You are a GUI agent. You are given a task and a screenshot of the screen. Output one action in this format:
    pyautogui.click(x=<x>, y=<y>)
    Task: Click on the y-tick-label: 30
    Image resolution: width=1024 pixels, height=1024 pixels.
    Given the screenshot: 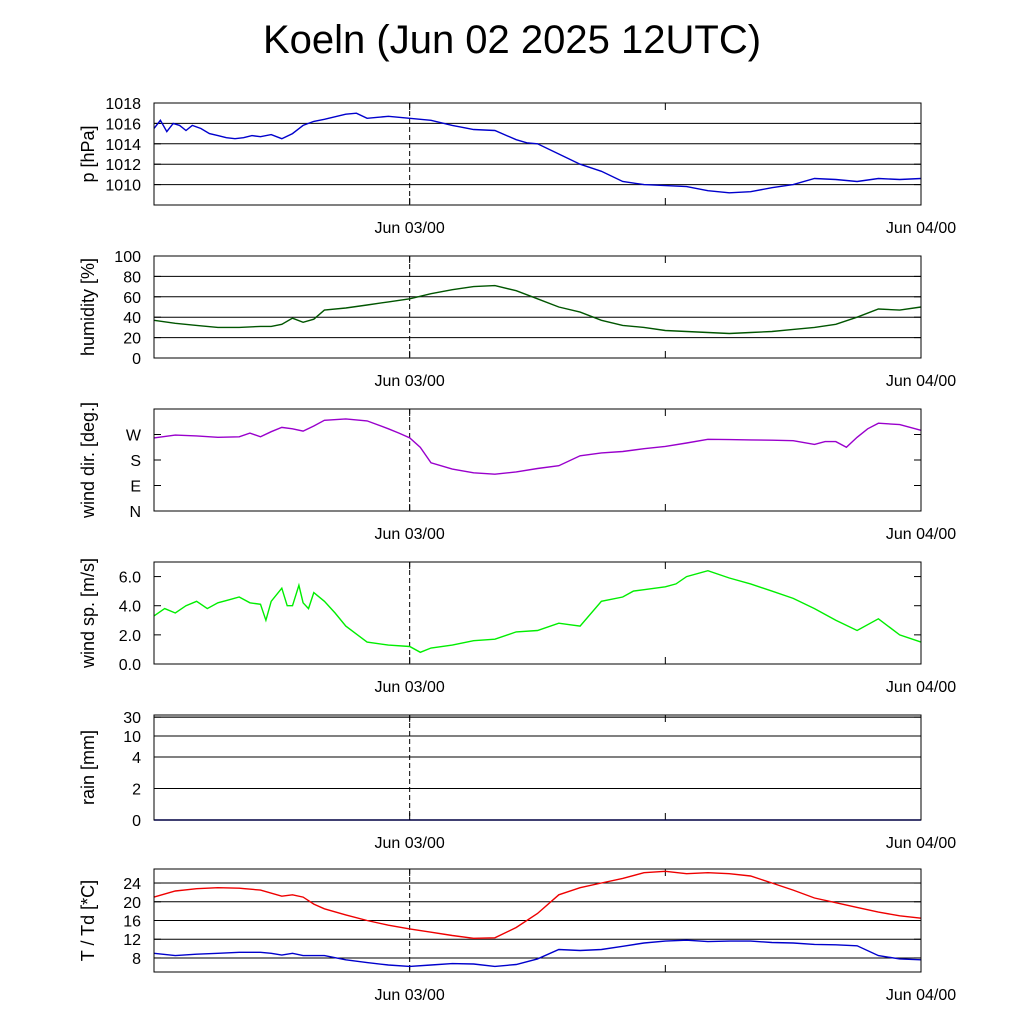 What is the action you would take?
    pyautogui.click(x=132, y=718)
    